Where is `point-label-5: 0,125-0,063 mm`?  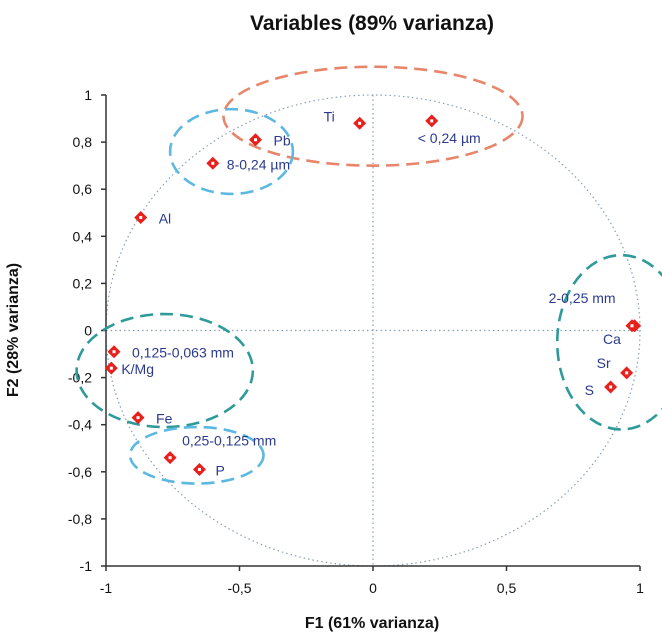 point-label-5: 0,125-0,063 mm is located at coordinates (183, 353).